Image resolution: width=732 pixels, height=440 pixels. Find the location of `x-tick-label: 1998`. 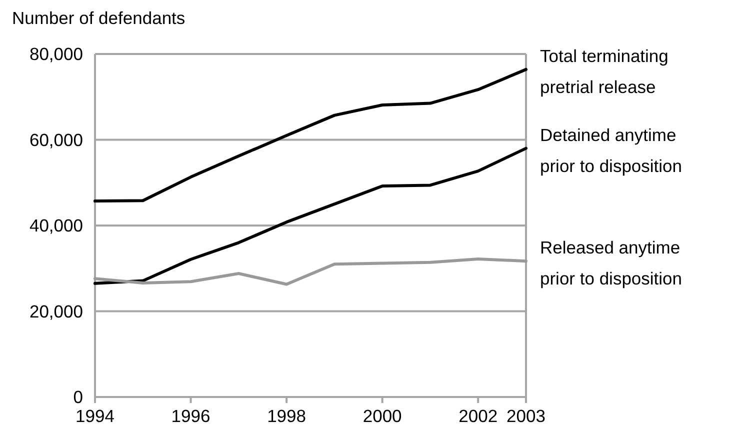

x-tick-label: 1998 is located at coordinates (286, 416).